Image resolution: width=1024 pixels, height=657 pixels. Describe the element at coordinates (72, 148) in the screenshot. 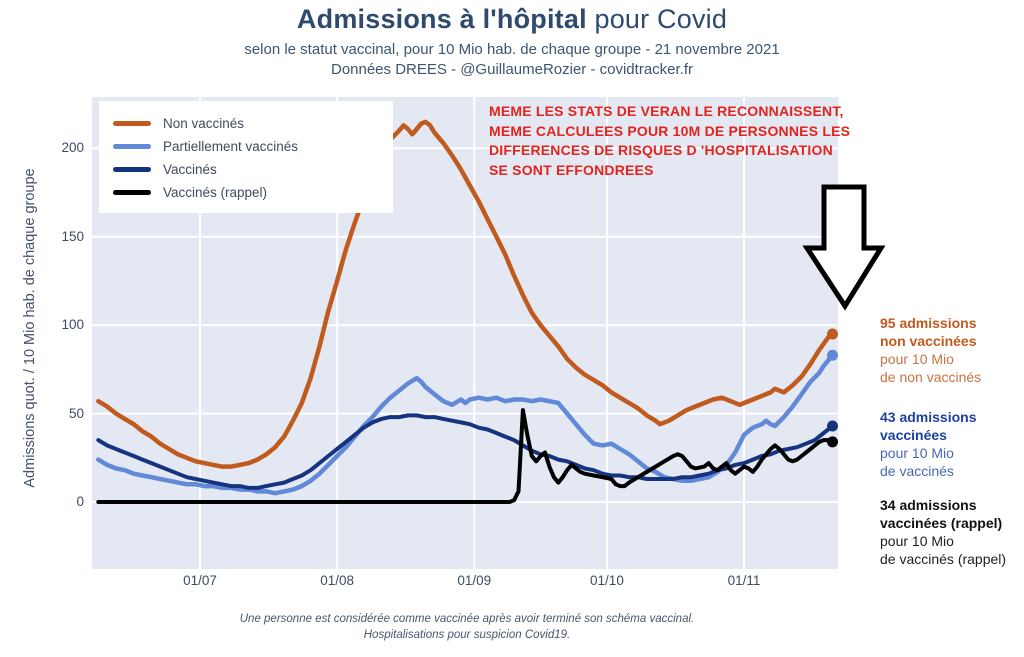

I see `y-tick-label: 200` at that location.